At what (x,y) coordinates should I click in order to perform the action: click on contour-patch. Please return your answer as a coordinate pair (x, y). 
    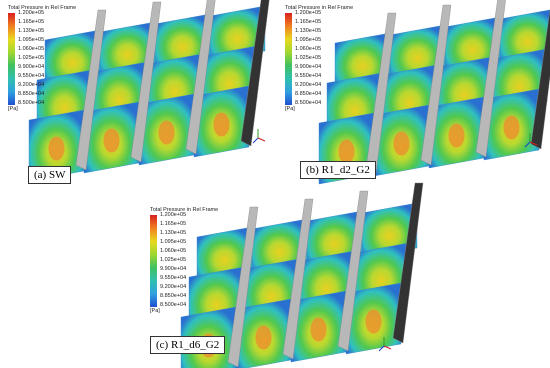
    Looking at the image, I should click on (524, 37).